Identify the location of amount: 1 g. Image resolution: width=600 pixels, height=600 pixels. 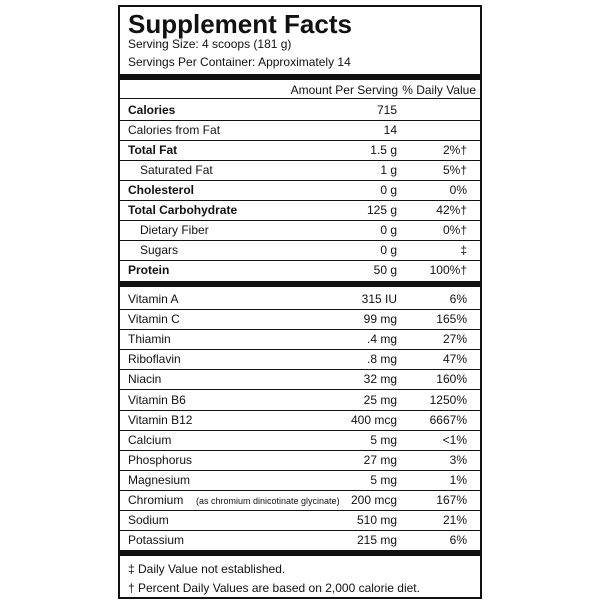
(388, 170).